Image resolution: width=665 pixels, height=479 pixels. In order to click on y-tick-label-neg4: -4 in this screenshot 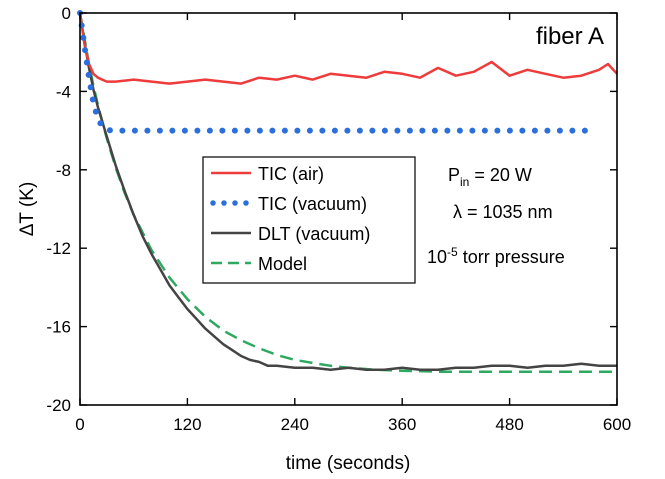, I will do `click(63, 91)`.